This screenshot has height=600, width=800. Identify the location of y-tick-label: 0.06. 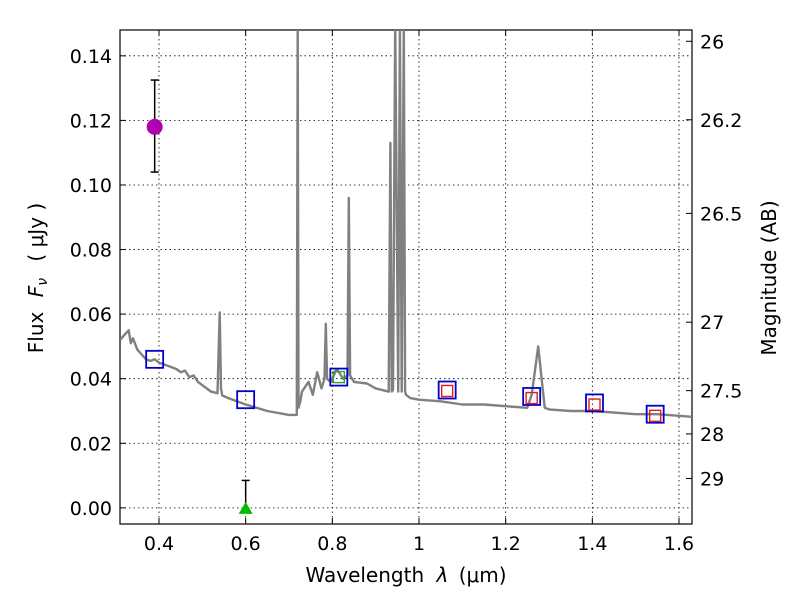
(91, 315).